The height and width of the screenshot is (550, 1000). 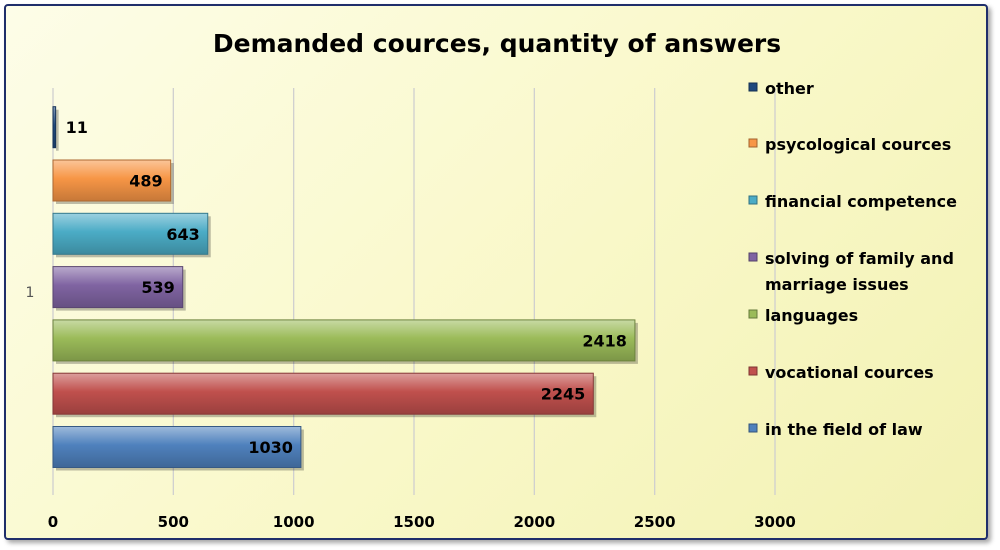 What do you see at coordinates (655, 522) in the screenshot?
I see `x-tick-label: 2500` at bounding box center [655, 522].